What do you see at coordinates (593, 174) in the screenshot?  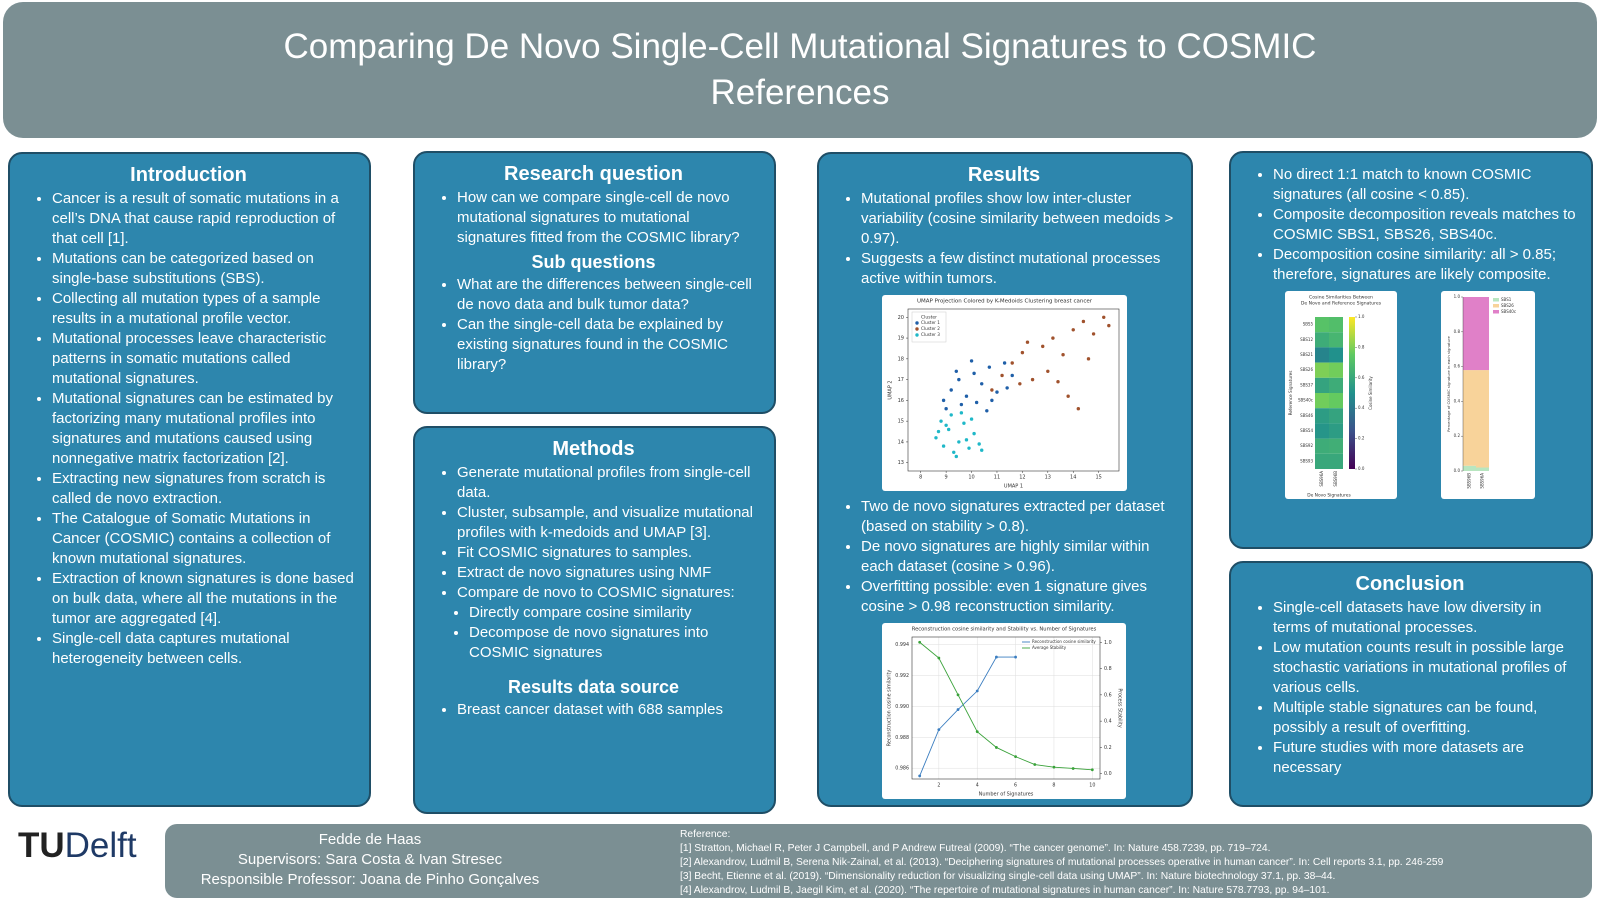 I see `section-heading: Research question` at bounding box center [593, 174].